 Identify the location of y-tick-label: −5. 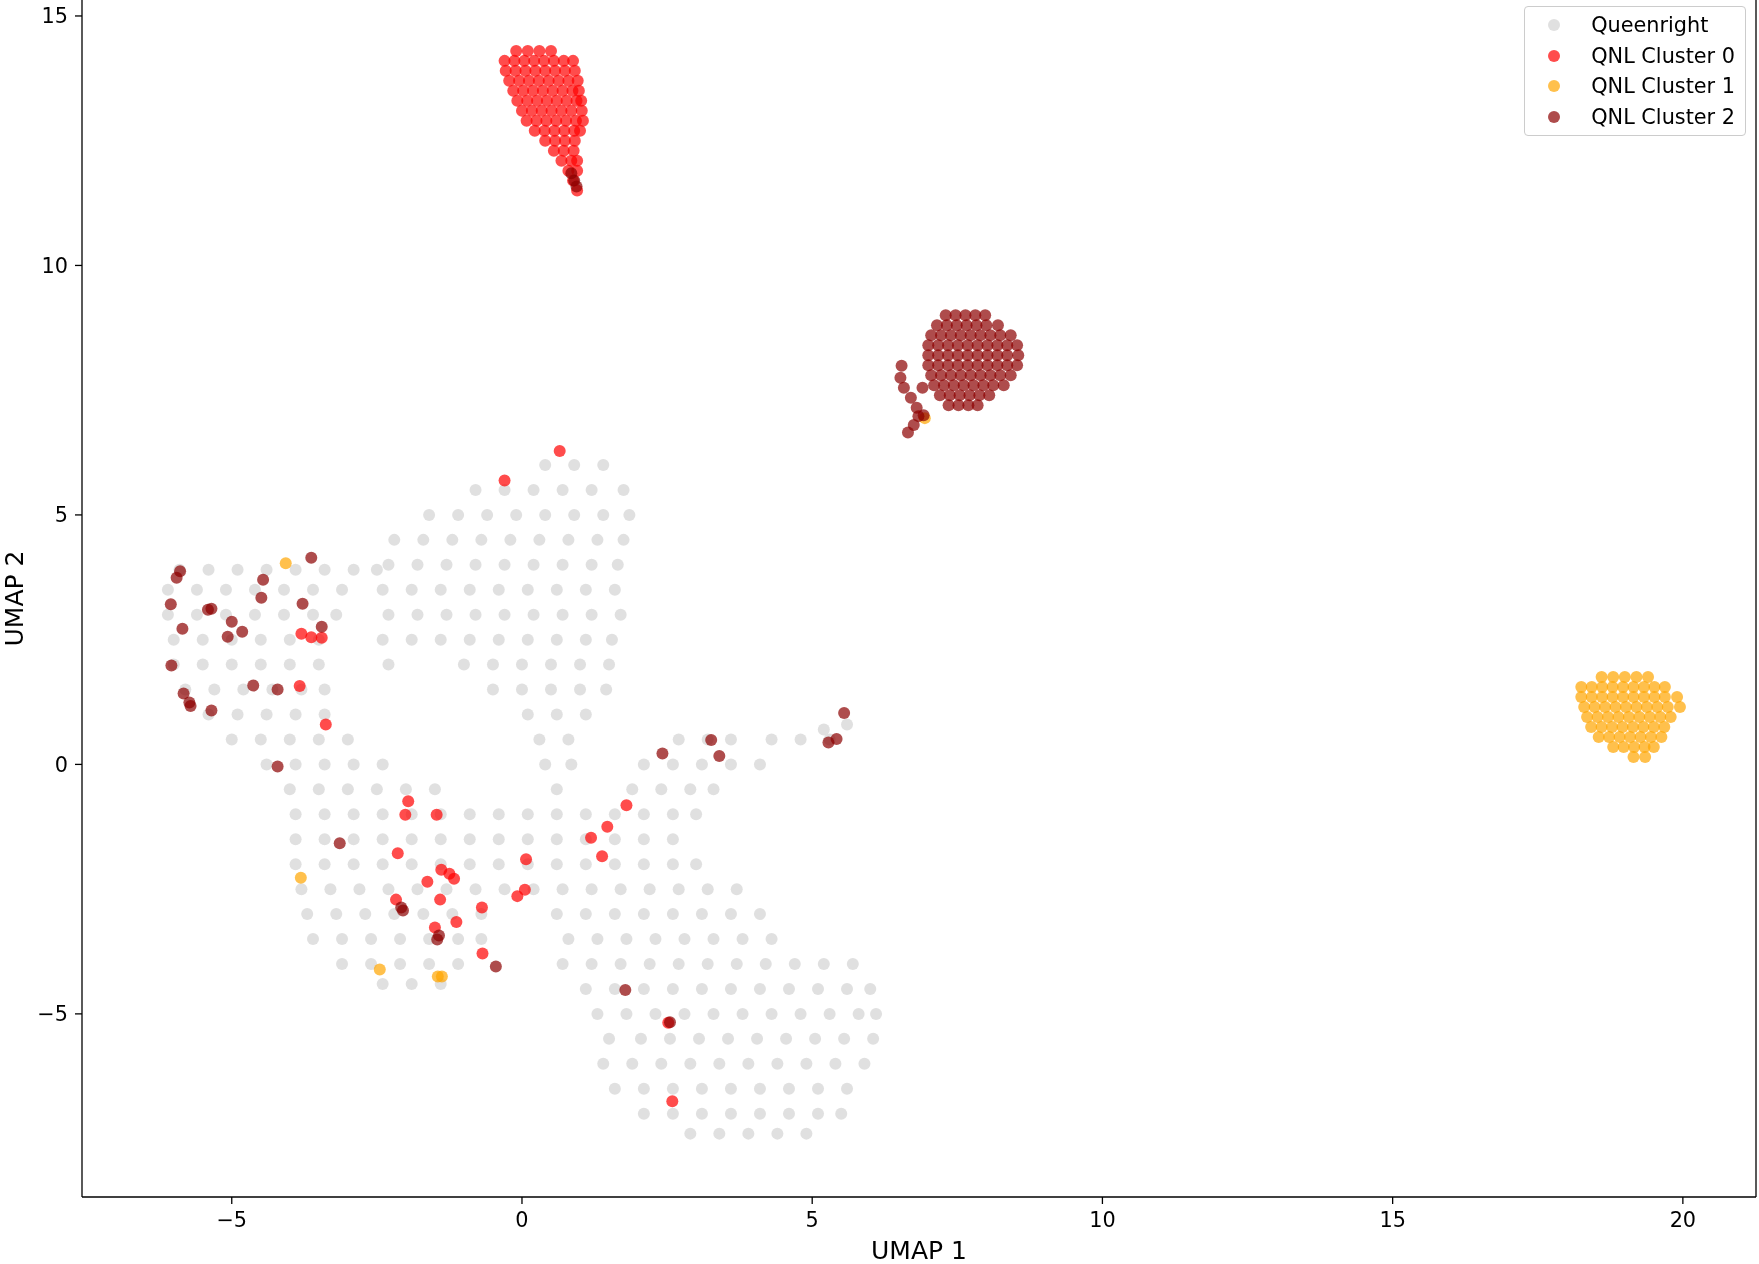
(52, 1014).